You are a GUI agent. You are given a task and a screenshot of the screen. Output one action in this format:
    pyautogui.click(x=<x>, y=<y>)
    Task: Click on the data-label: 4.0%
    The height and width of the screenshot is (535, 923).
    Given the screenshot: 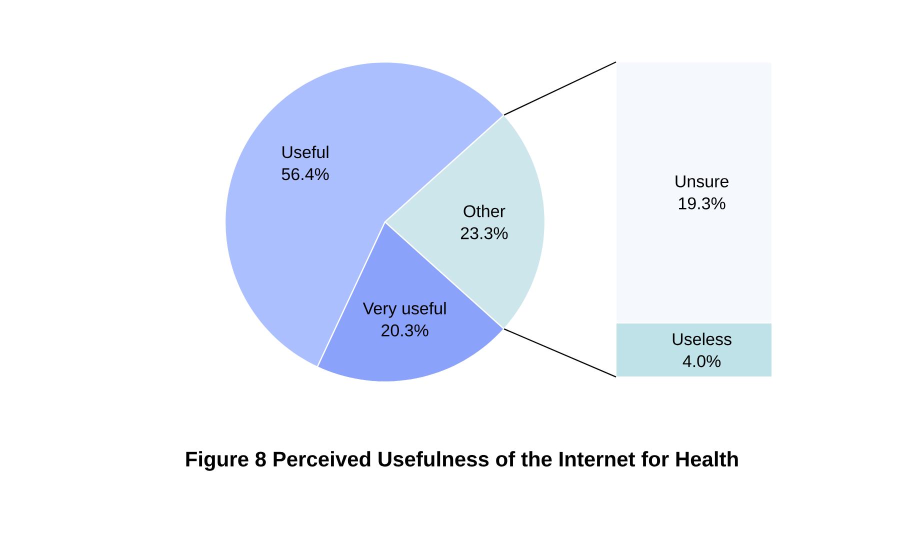 What is the action you would take?
    pyautogui.click(x=701, y=361)
    